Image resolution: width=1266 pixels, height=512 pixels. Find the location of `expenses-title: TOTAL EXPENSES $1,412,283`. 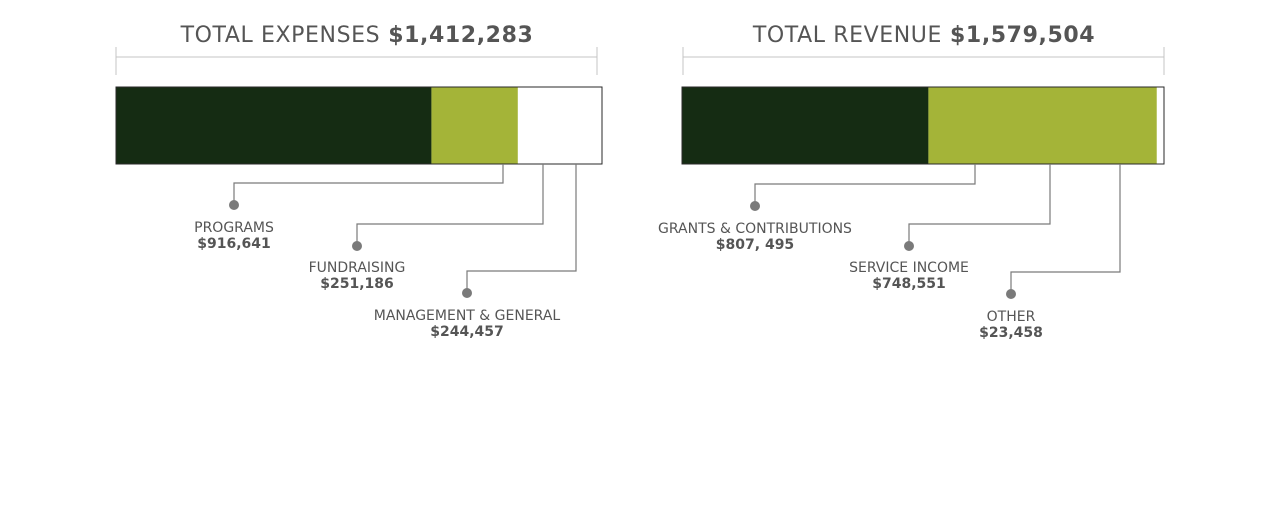

expenses-title: TOTAL EXPENSES $1,412,283 is located at coordinates (357, 35).